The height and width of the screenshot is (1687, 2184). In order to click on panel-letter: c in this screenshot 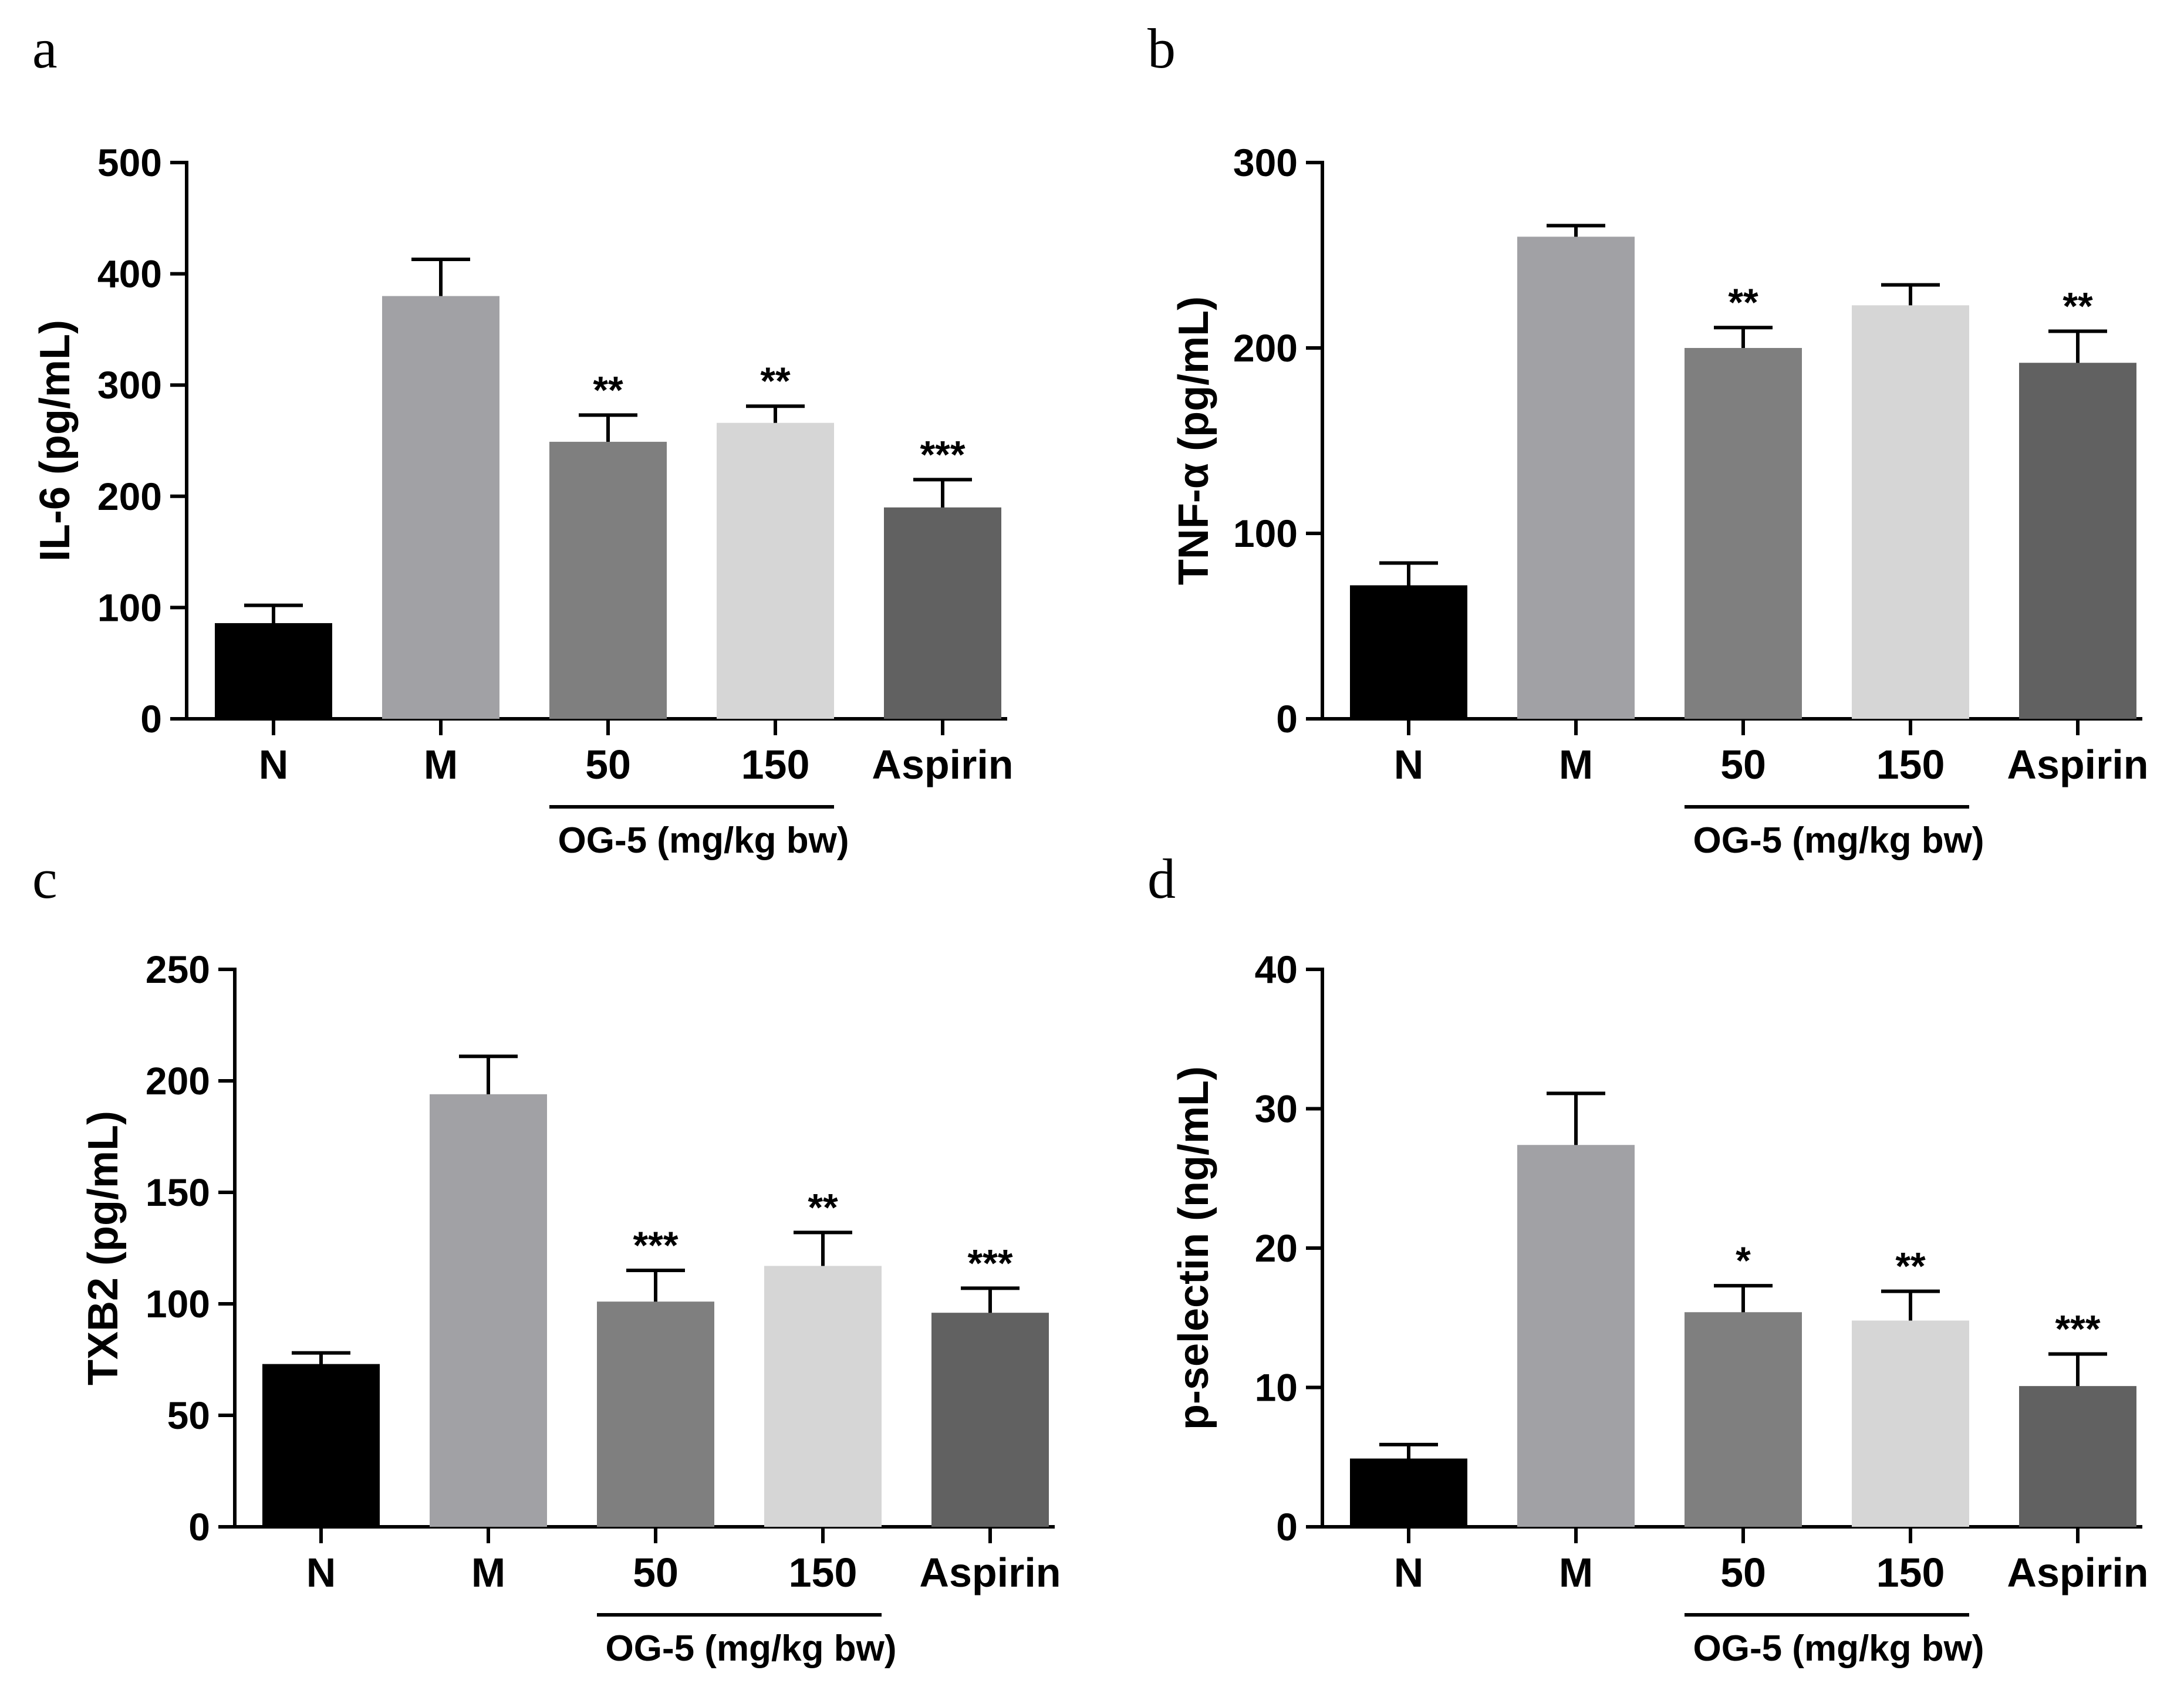, I will do `click(45, 878)`.